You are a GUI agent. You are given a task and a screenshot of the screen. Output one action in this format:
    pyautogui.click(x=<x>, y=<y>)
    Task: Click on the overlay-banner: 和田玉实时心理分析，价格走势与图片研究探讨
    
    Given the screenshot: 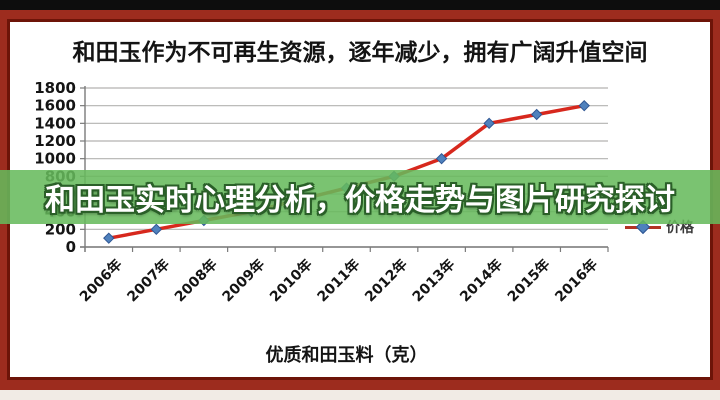 What is the action you would take?
    pyautogui.click(x=360, y=197)
    